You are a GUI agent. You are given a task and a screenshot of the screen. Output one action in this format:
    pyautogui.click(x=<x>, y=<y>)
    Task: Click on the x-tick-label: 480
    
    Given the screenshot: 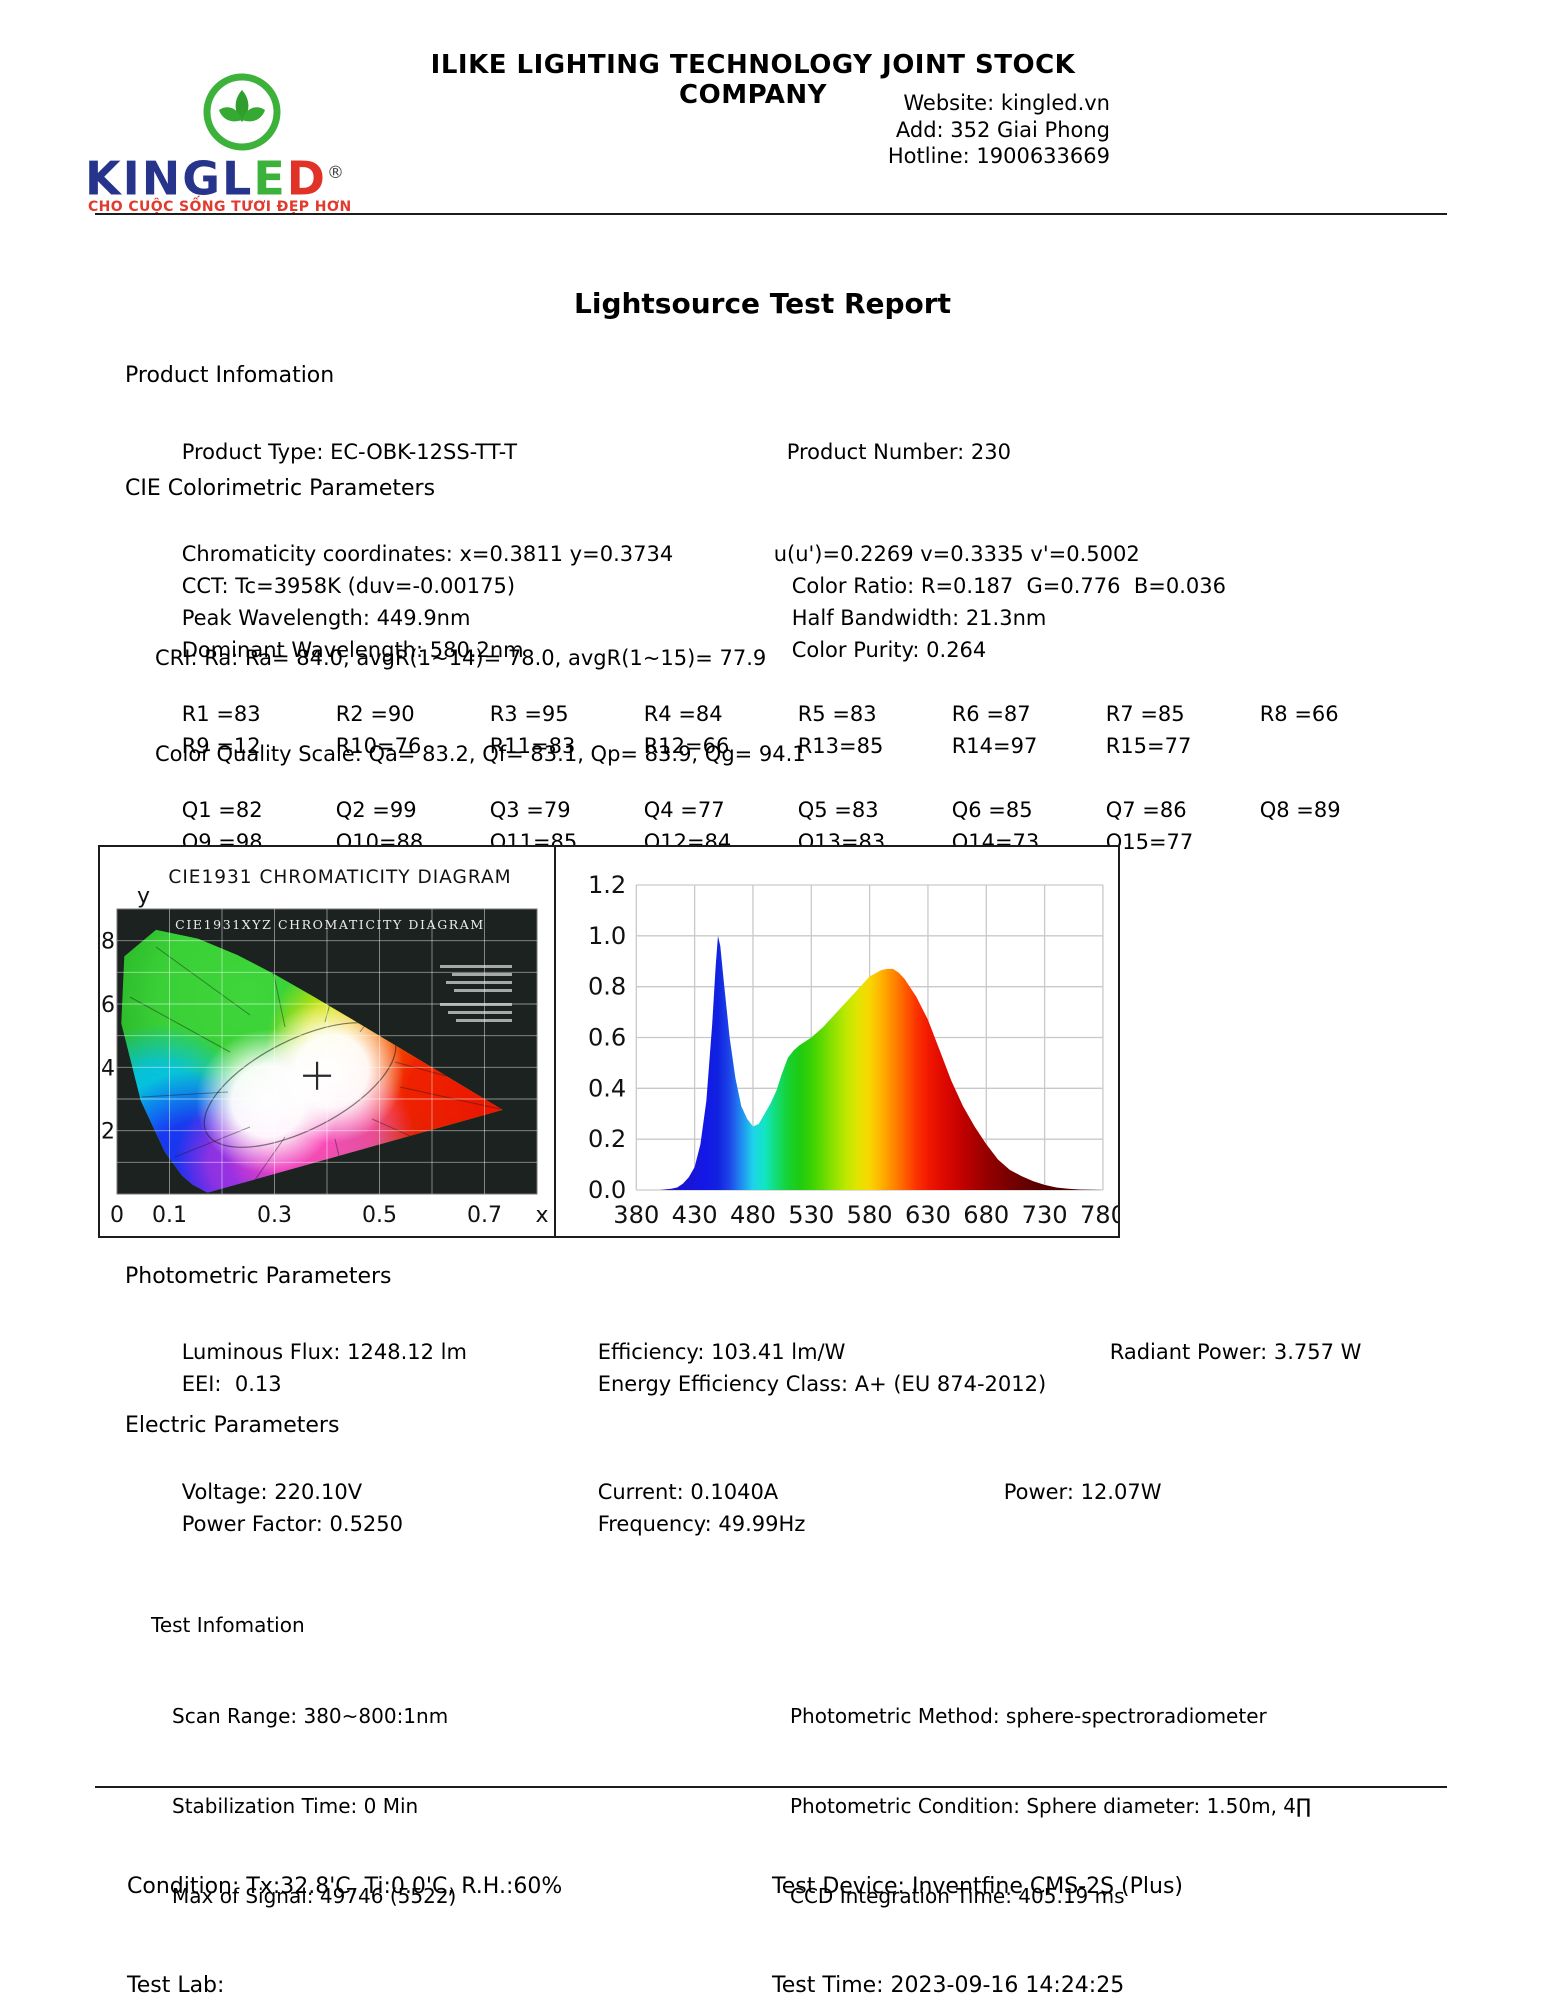 What is the action you would take?
    pyautogui.click(x=753, y=1215)
    